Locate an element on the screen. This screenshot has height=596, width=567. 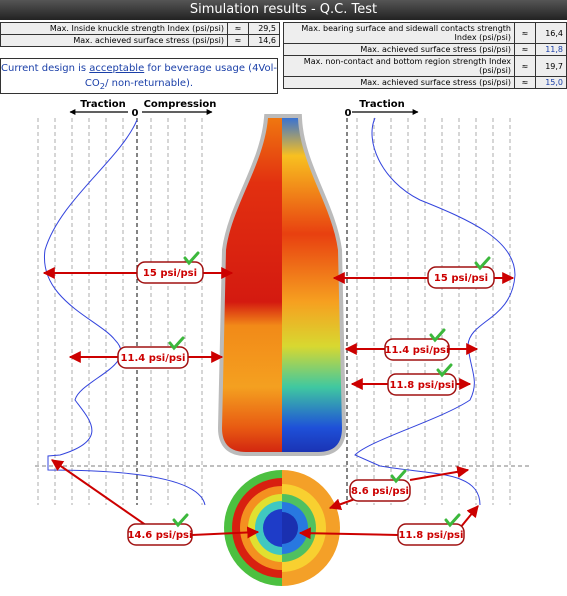
note-text: for beverage usage (4Vol-CO is located at coordinates (181, 76).